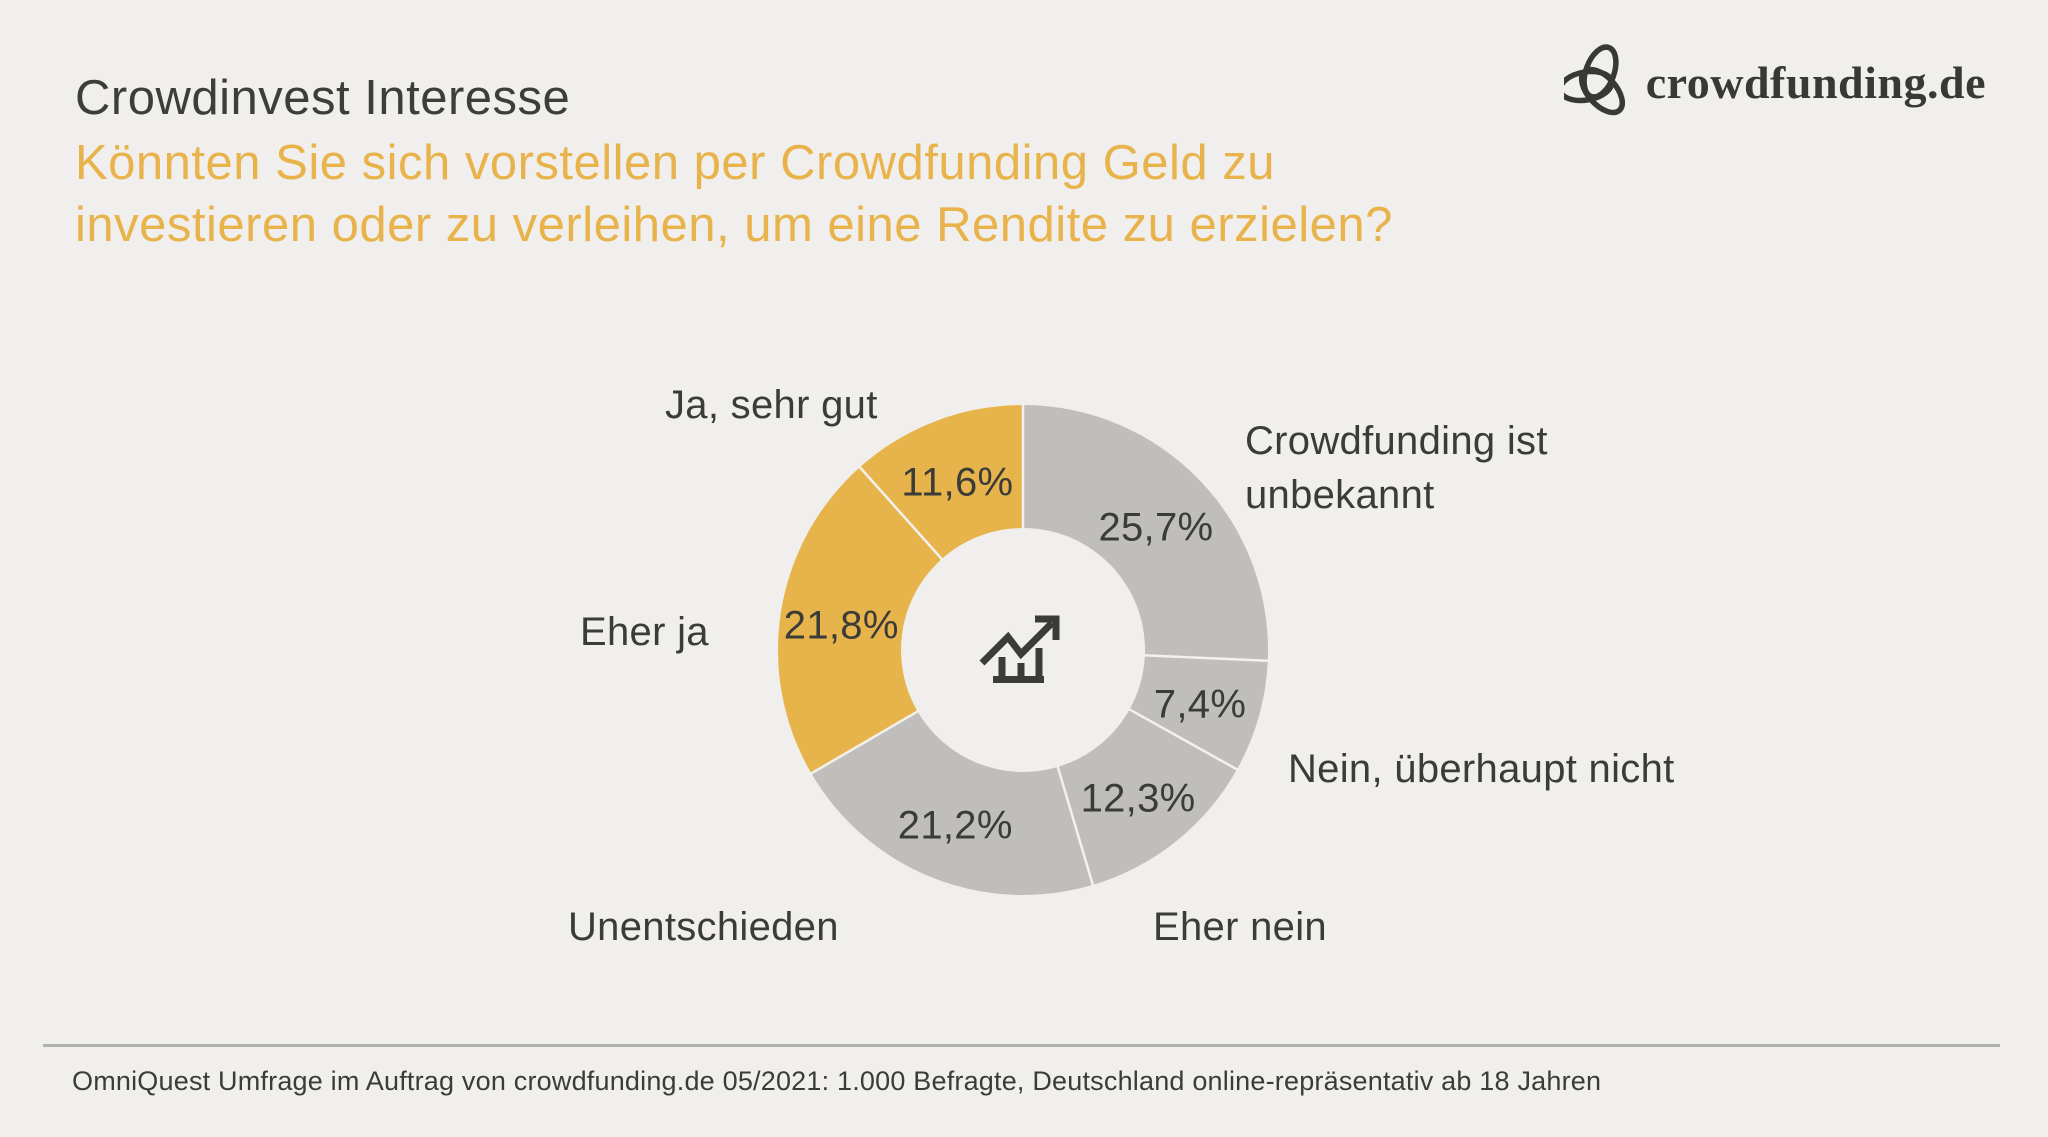  I want to click on donut-separators, so click(1039, 645).